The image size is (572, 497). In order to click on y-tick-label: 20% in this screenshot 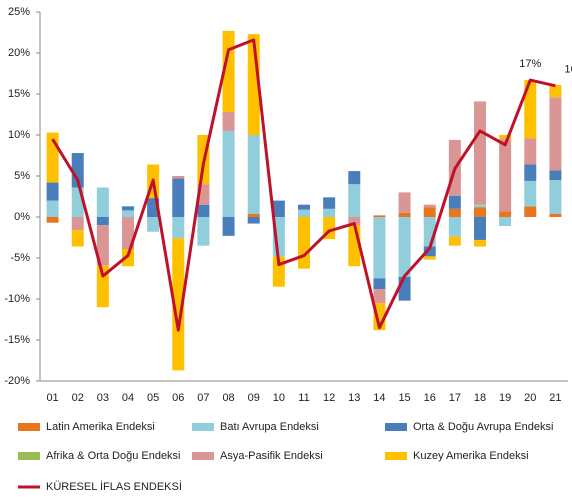, I will do `click(19, 53)`.